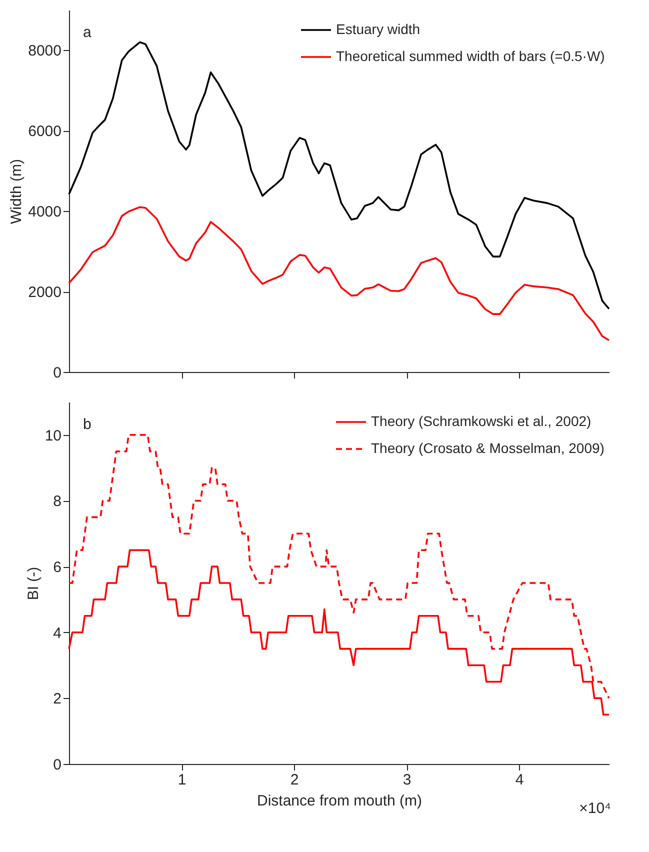 Image resolution: width=649 pixels, height=852 pixels. I want to click on legend-label: Theory (Crosato & Mosselman, 2009), so click(487, 448).